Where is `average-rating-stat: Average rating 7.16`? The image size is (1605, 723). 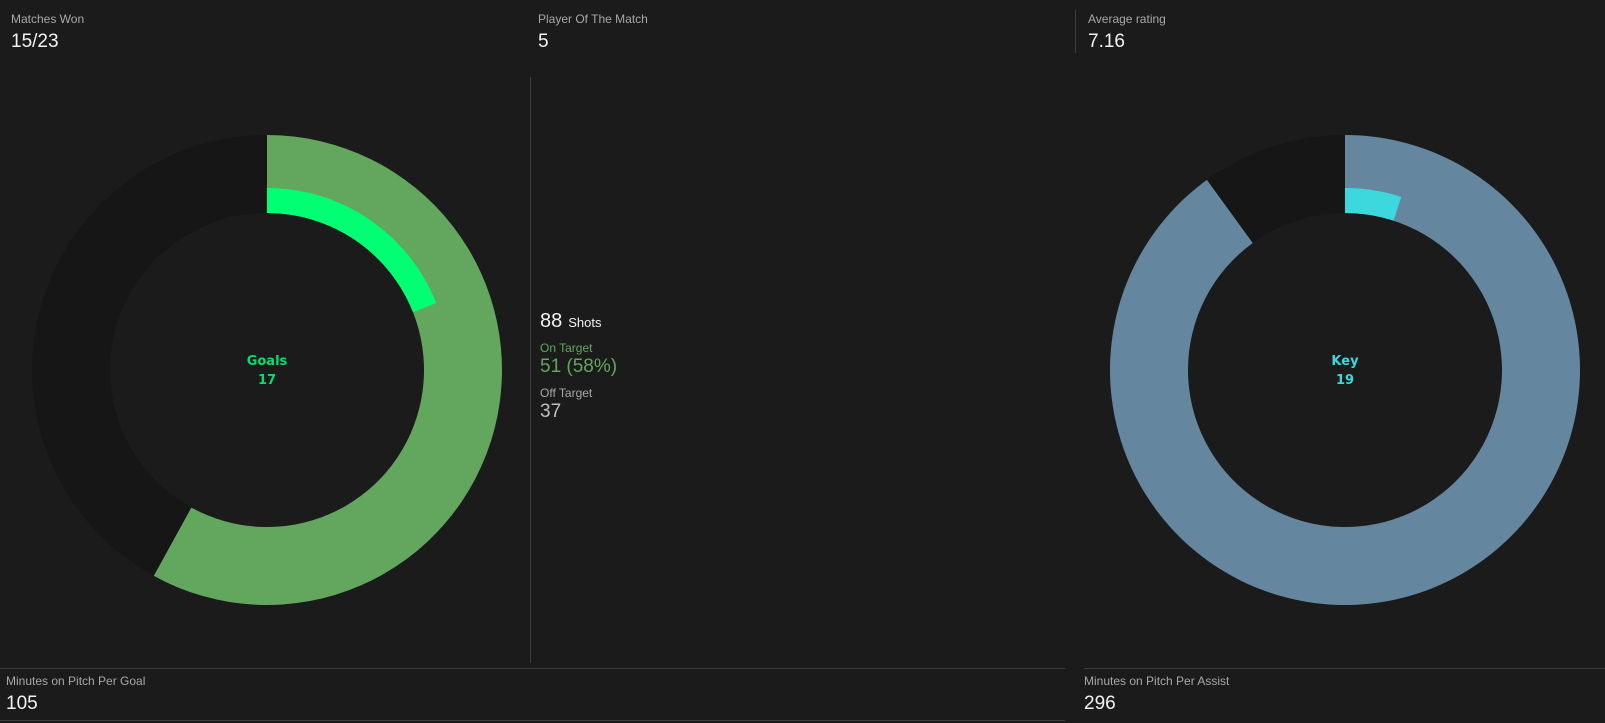 average-rating-stat: Average rating 7.16 is located at coordinates (1127, 32).